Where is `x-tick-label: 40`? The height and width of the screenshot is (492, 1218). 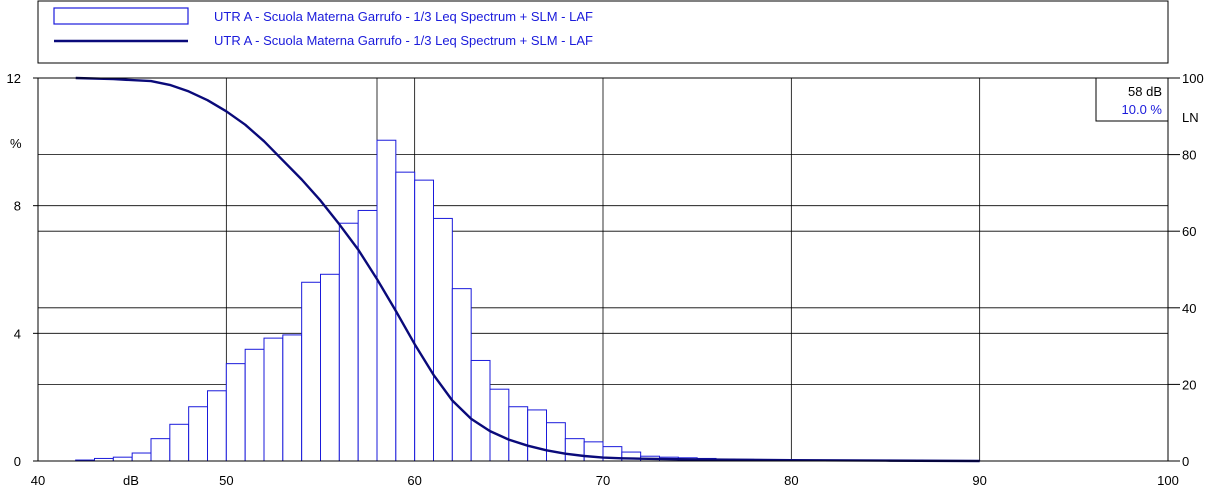
x-tick-label: 40 is located at coordinates (38, 480).